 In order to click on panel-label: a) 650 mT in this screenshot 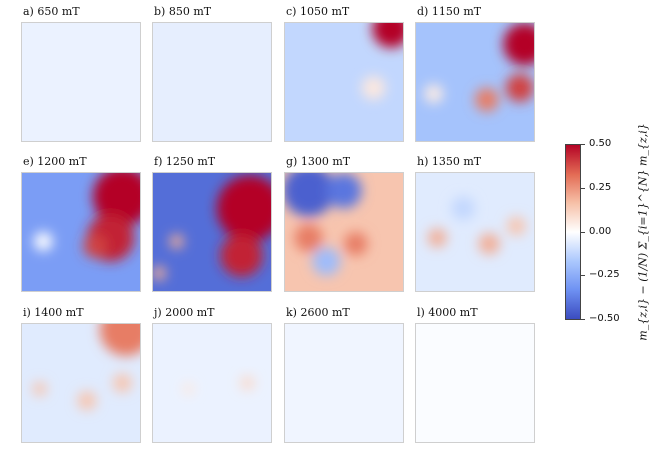, I will do `click(51, 11)`.